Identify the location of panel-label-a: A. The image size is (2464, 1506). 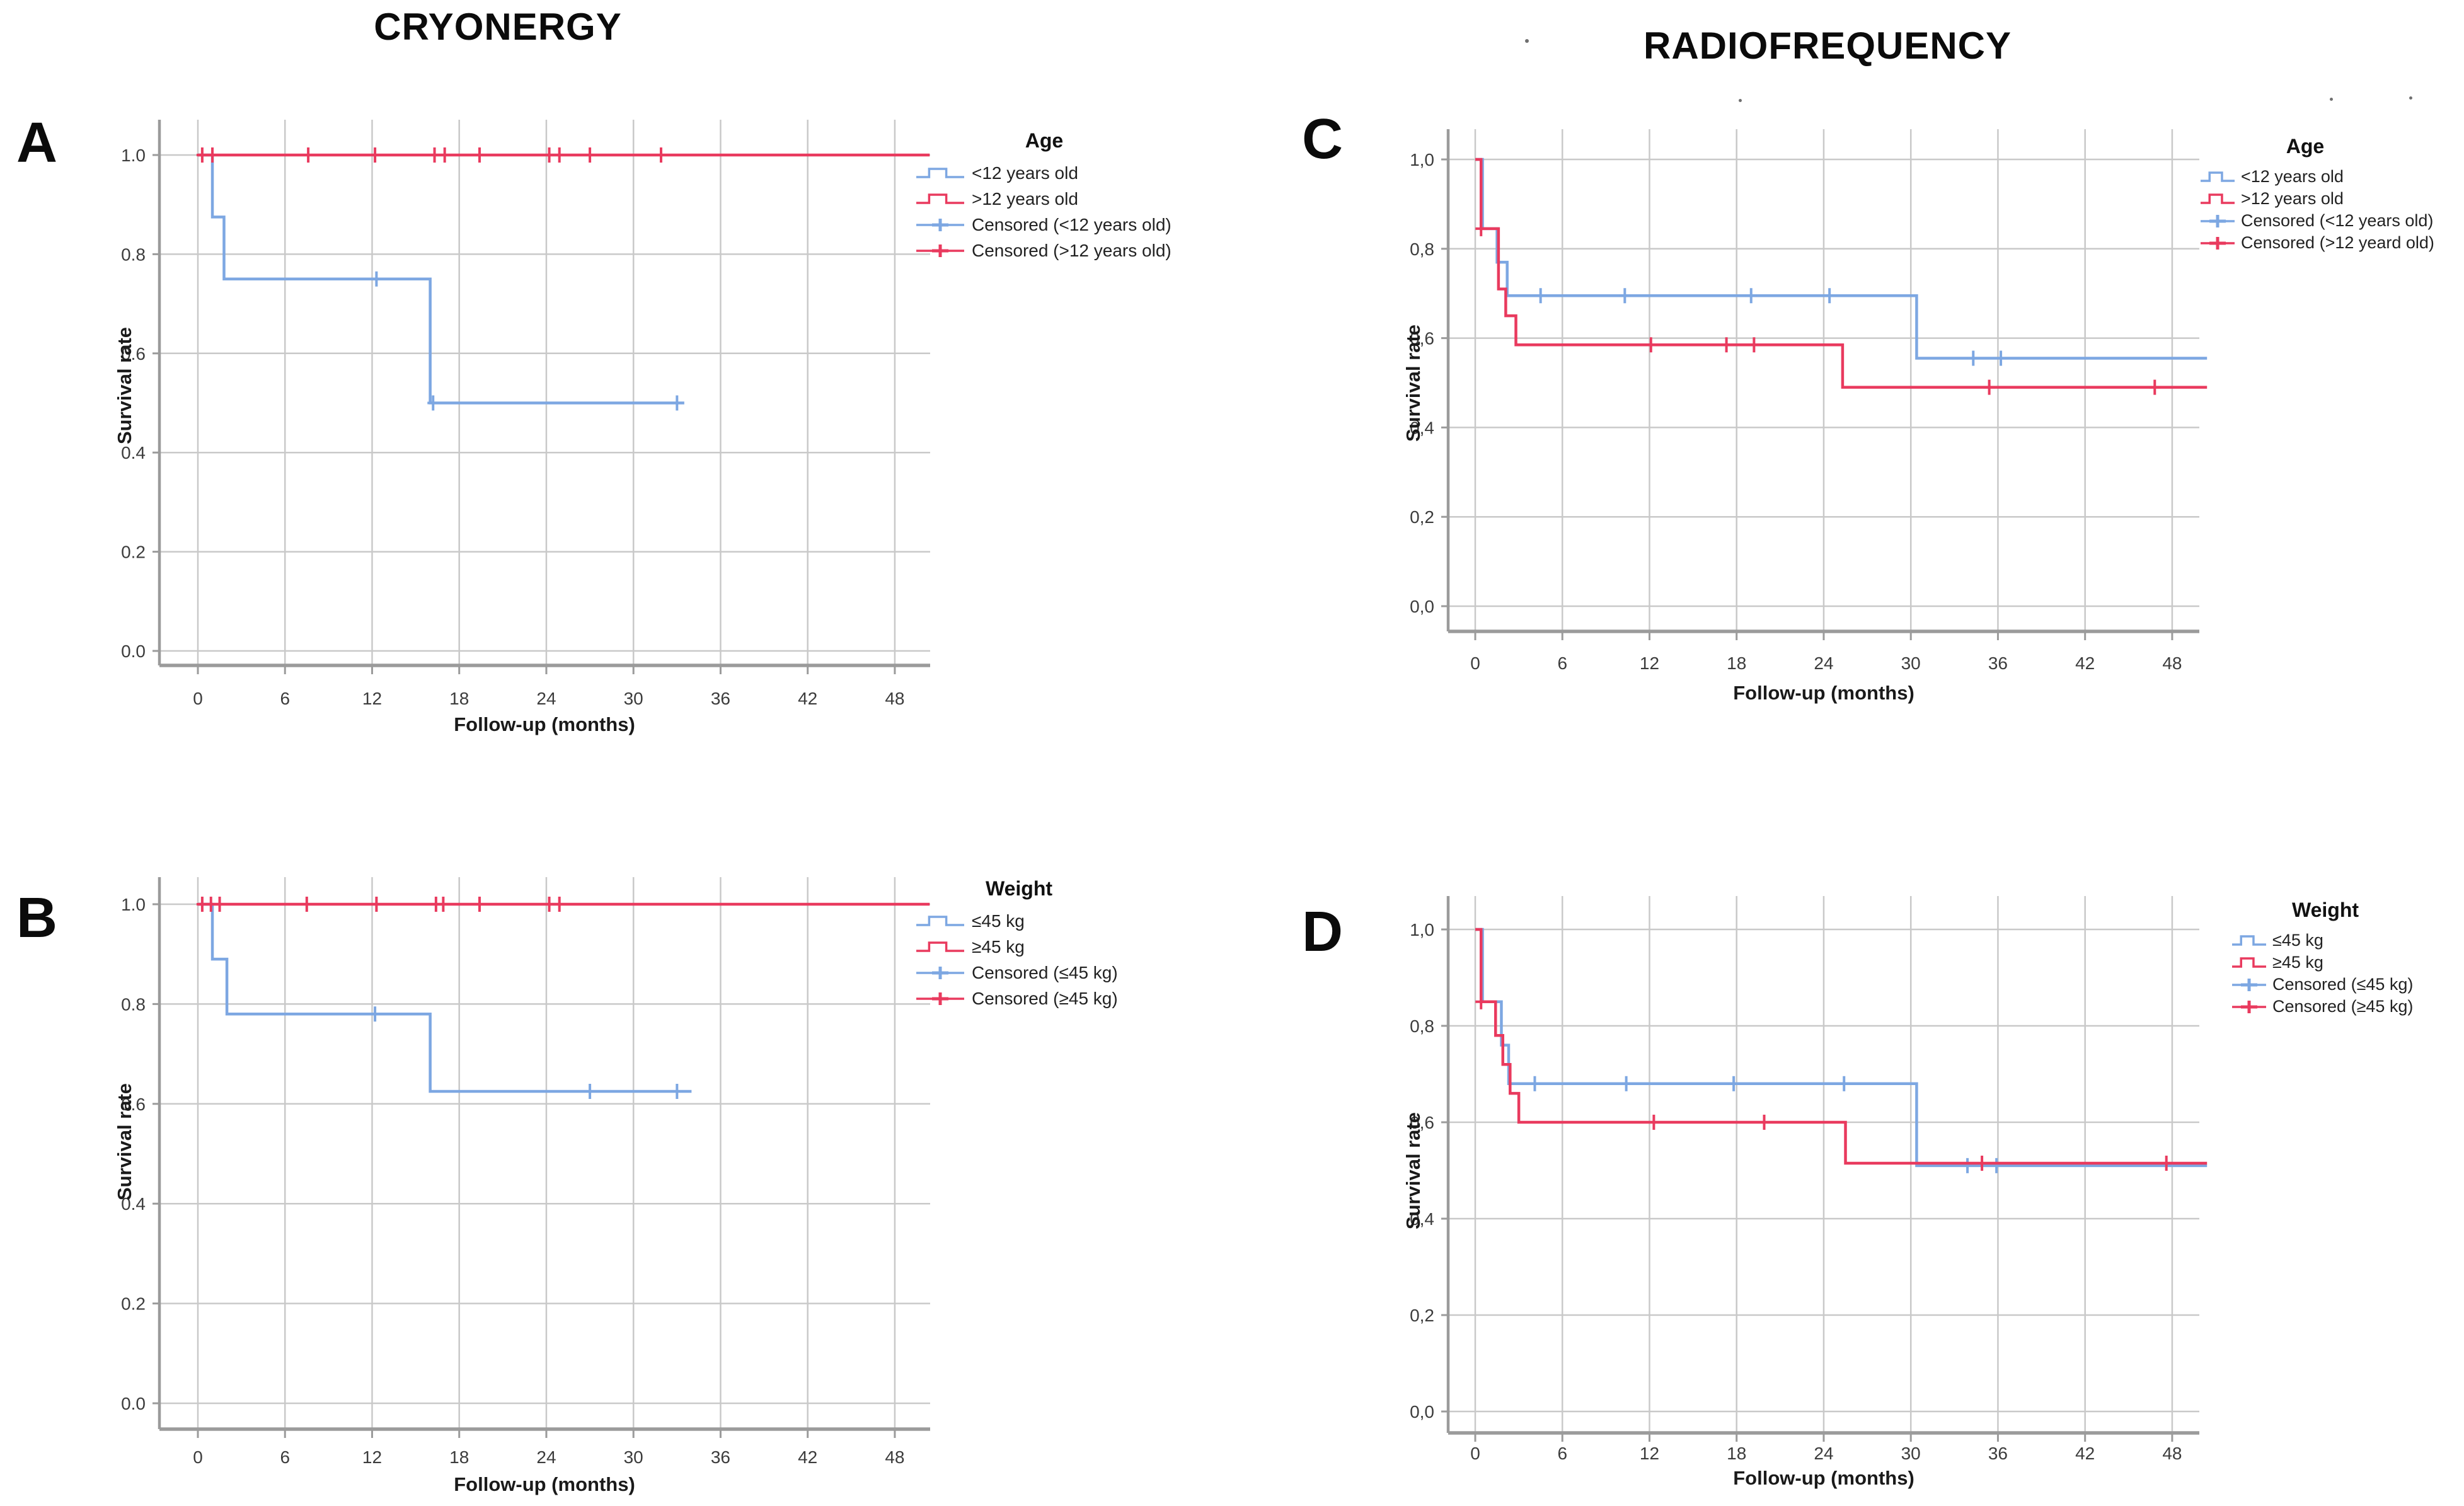
(36, 143).